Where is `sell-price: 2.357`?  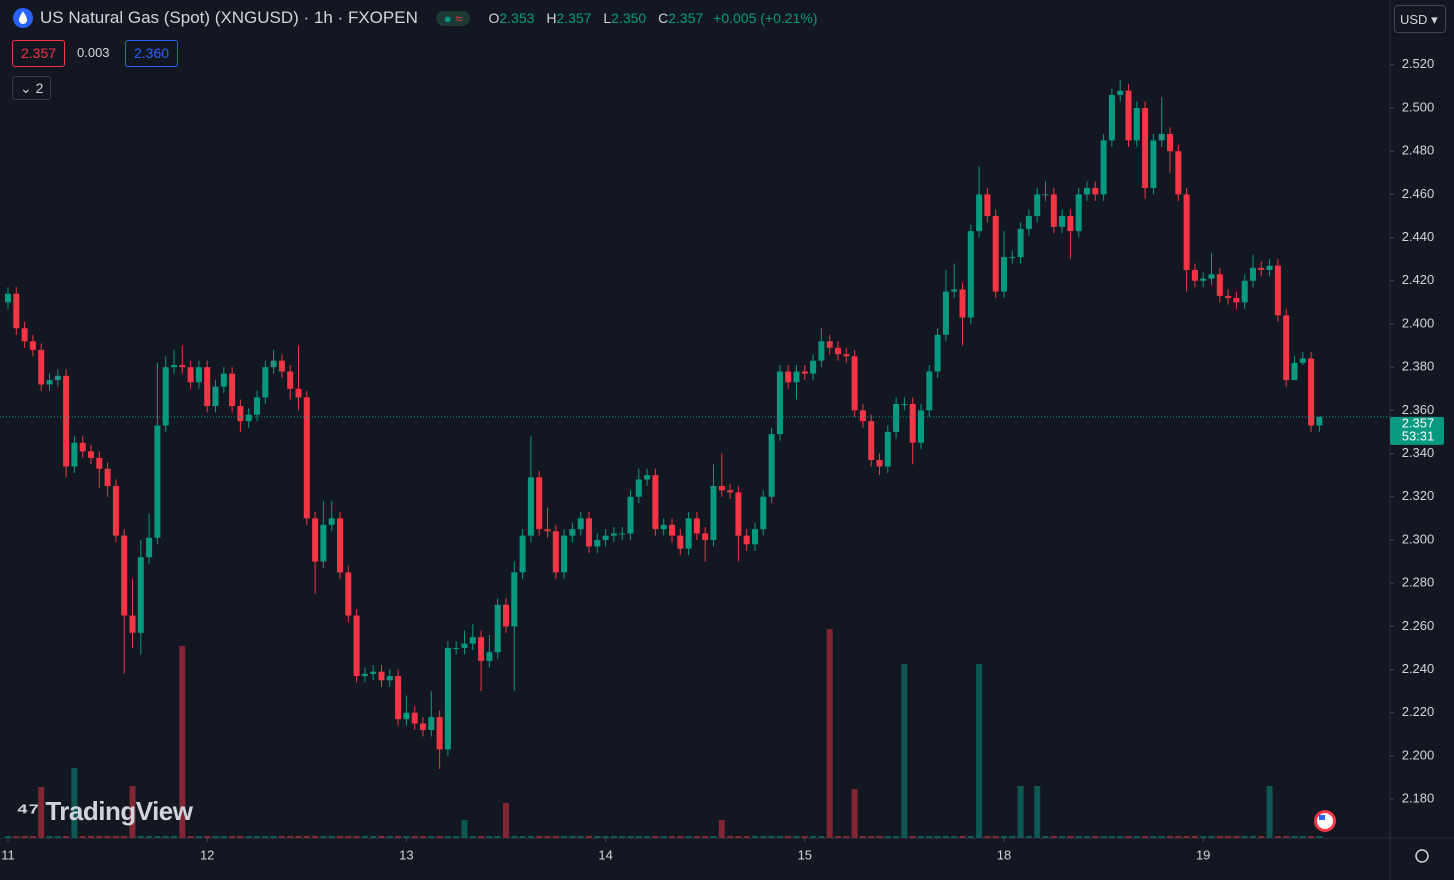
sell-price: 2.357 is located at coordinates (39, 53).